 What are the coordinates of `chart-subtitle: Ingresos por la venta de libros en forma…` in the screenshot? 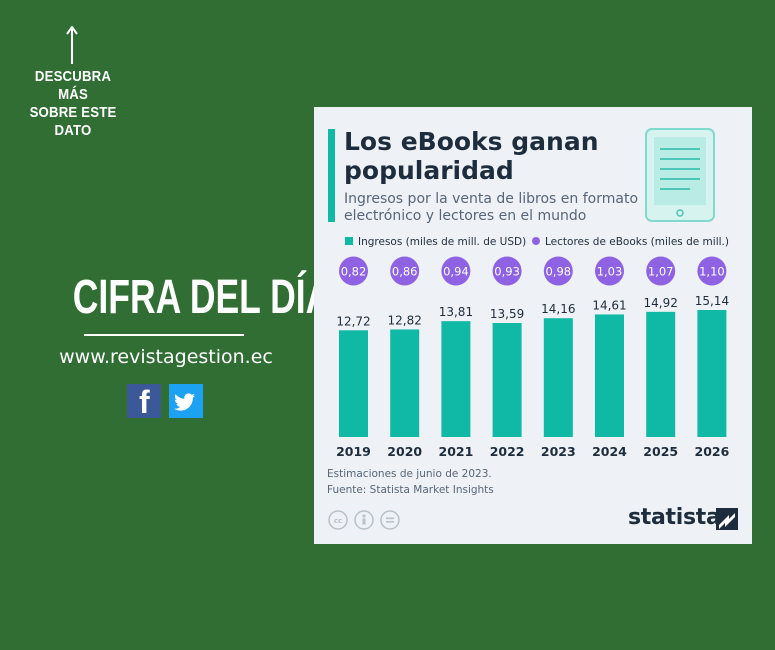 It's located at (491, 207).